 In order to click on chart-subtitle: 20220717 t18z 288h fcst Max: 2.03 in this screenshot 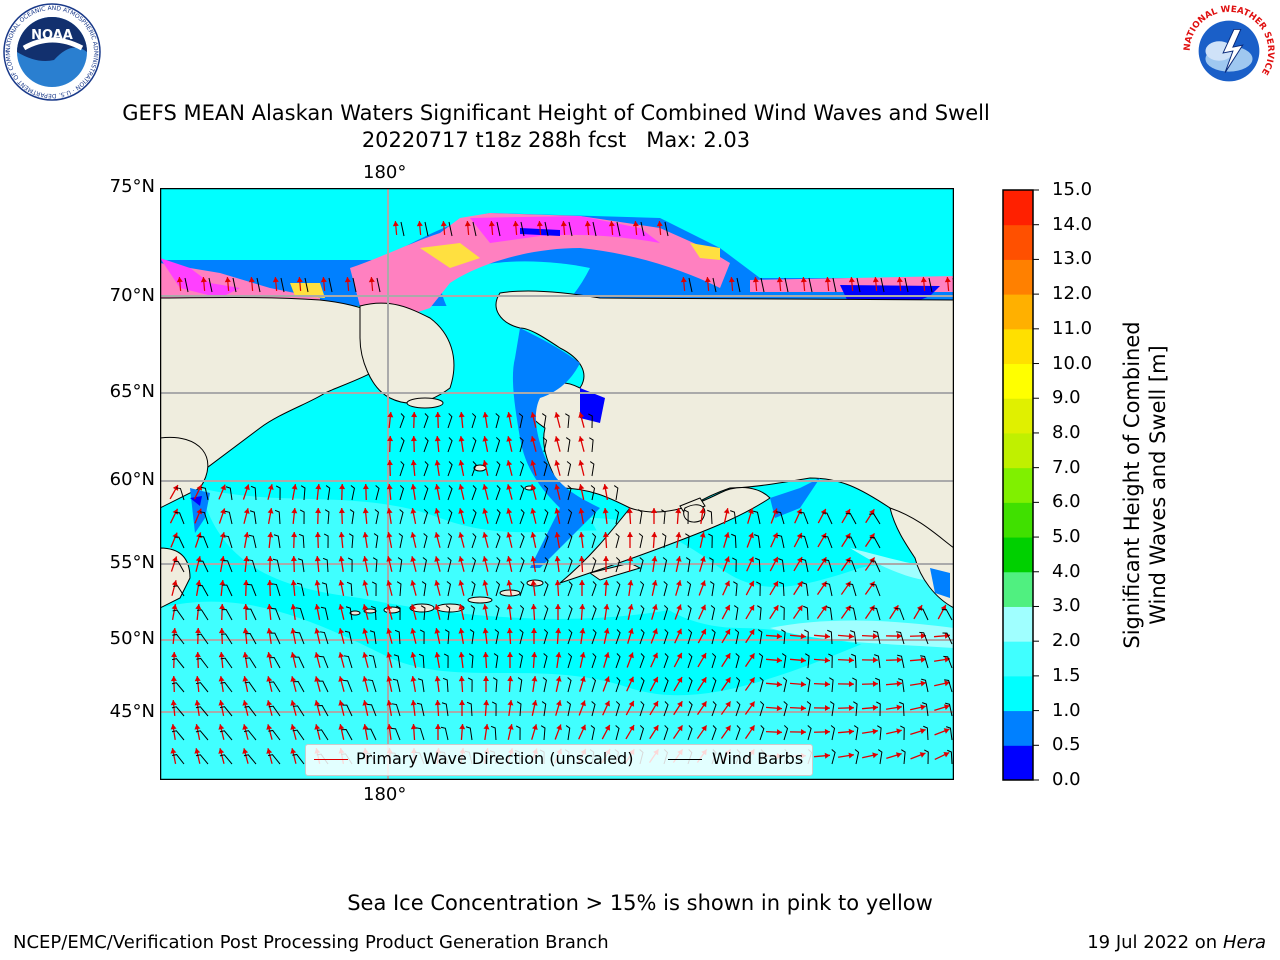, I will do `click(556, 140)`.